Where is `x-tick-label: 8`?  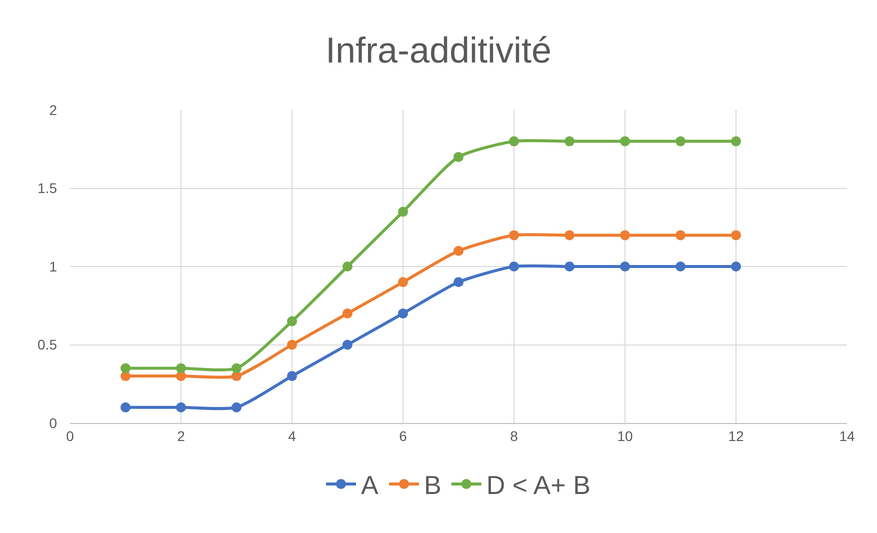 x-tick-label: 8 is located at coordinates (514, 436).